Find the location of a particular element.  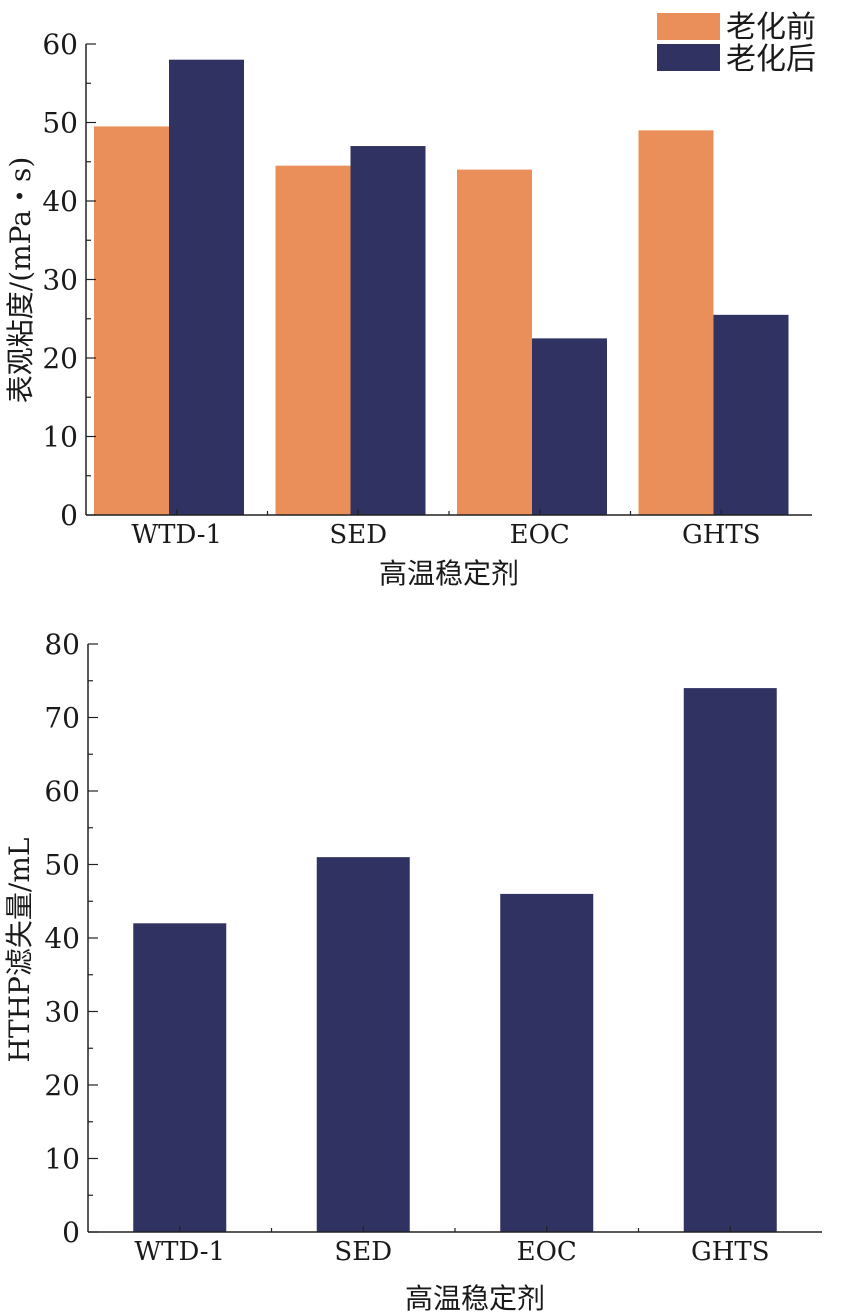

viscosity-bar-sed-after-aging is located at coordinates (388, 331).